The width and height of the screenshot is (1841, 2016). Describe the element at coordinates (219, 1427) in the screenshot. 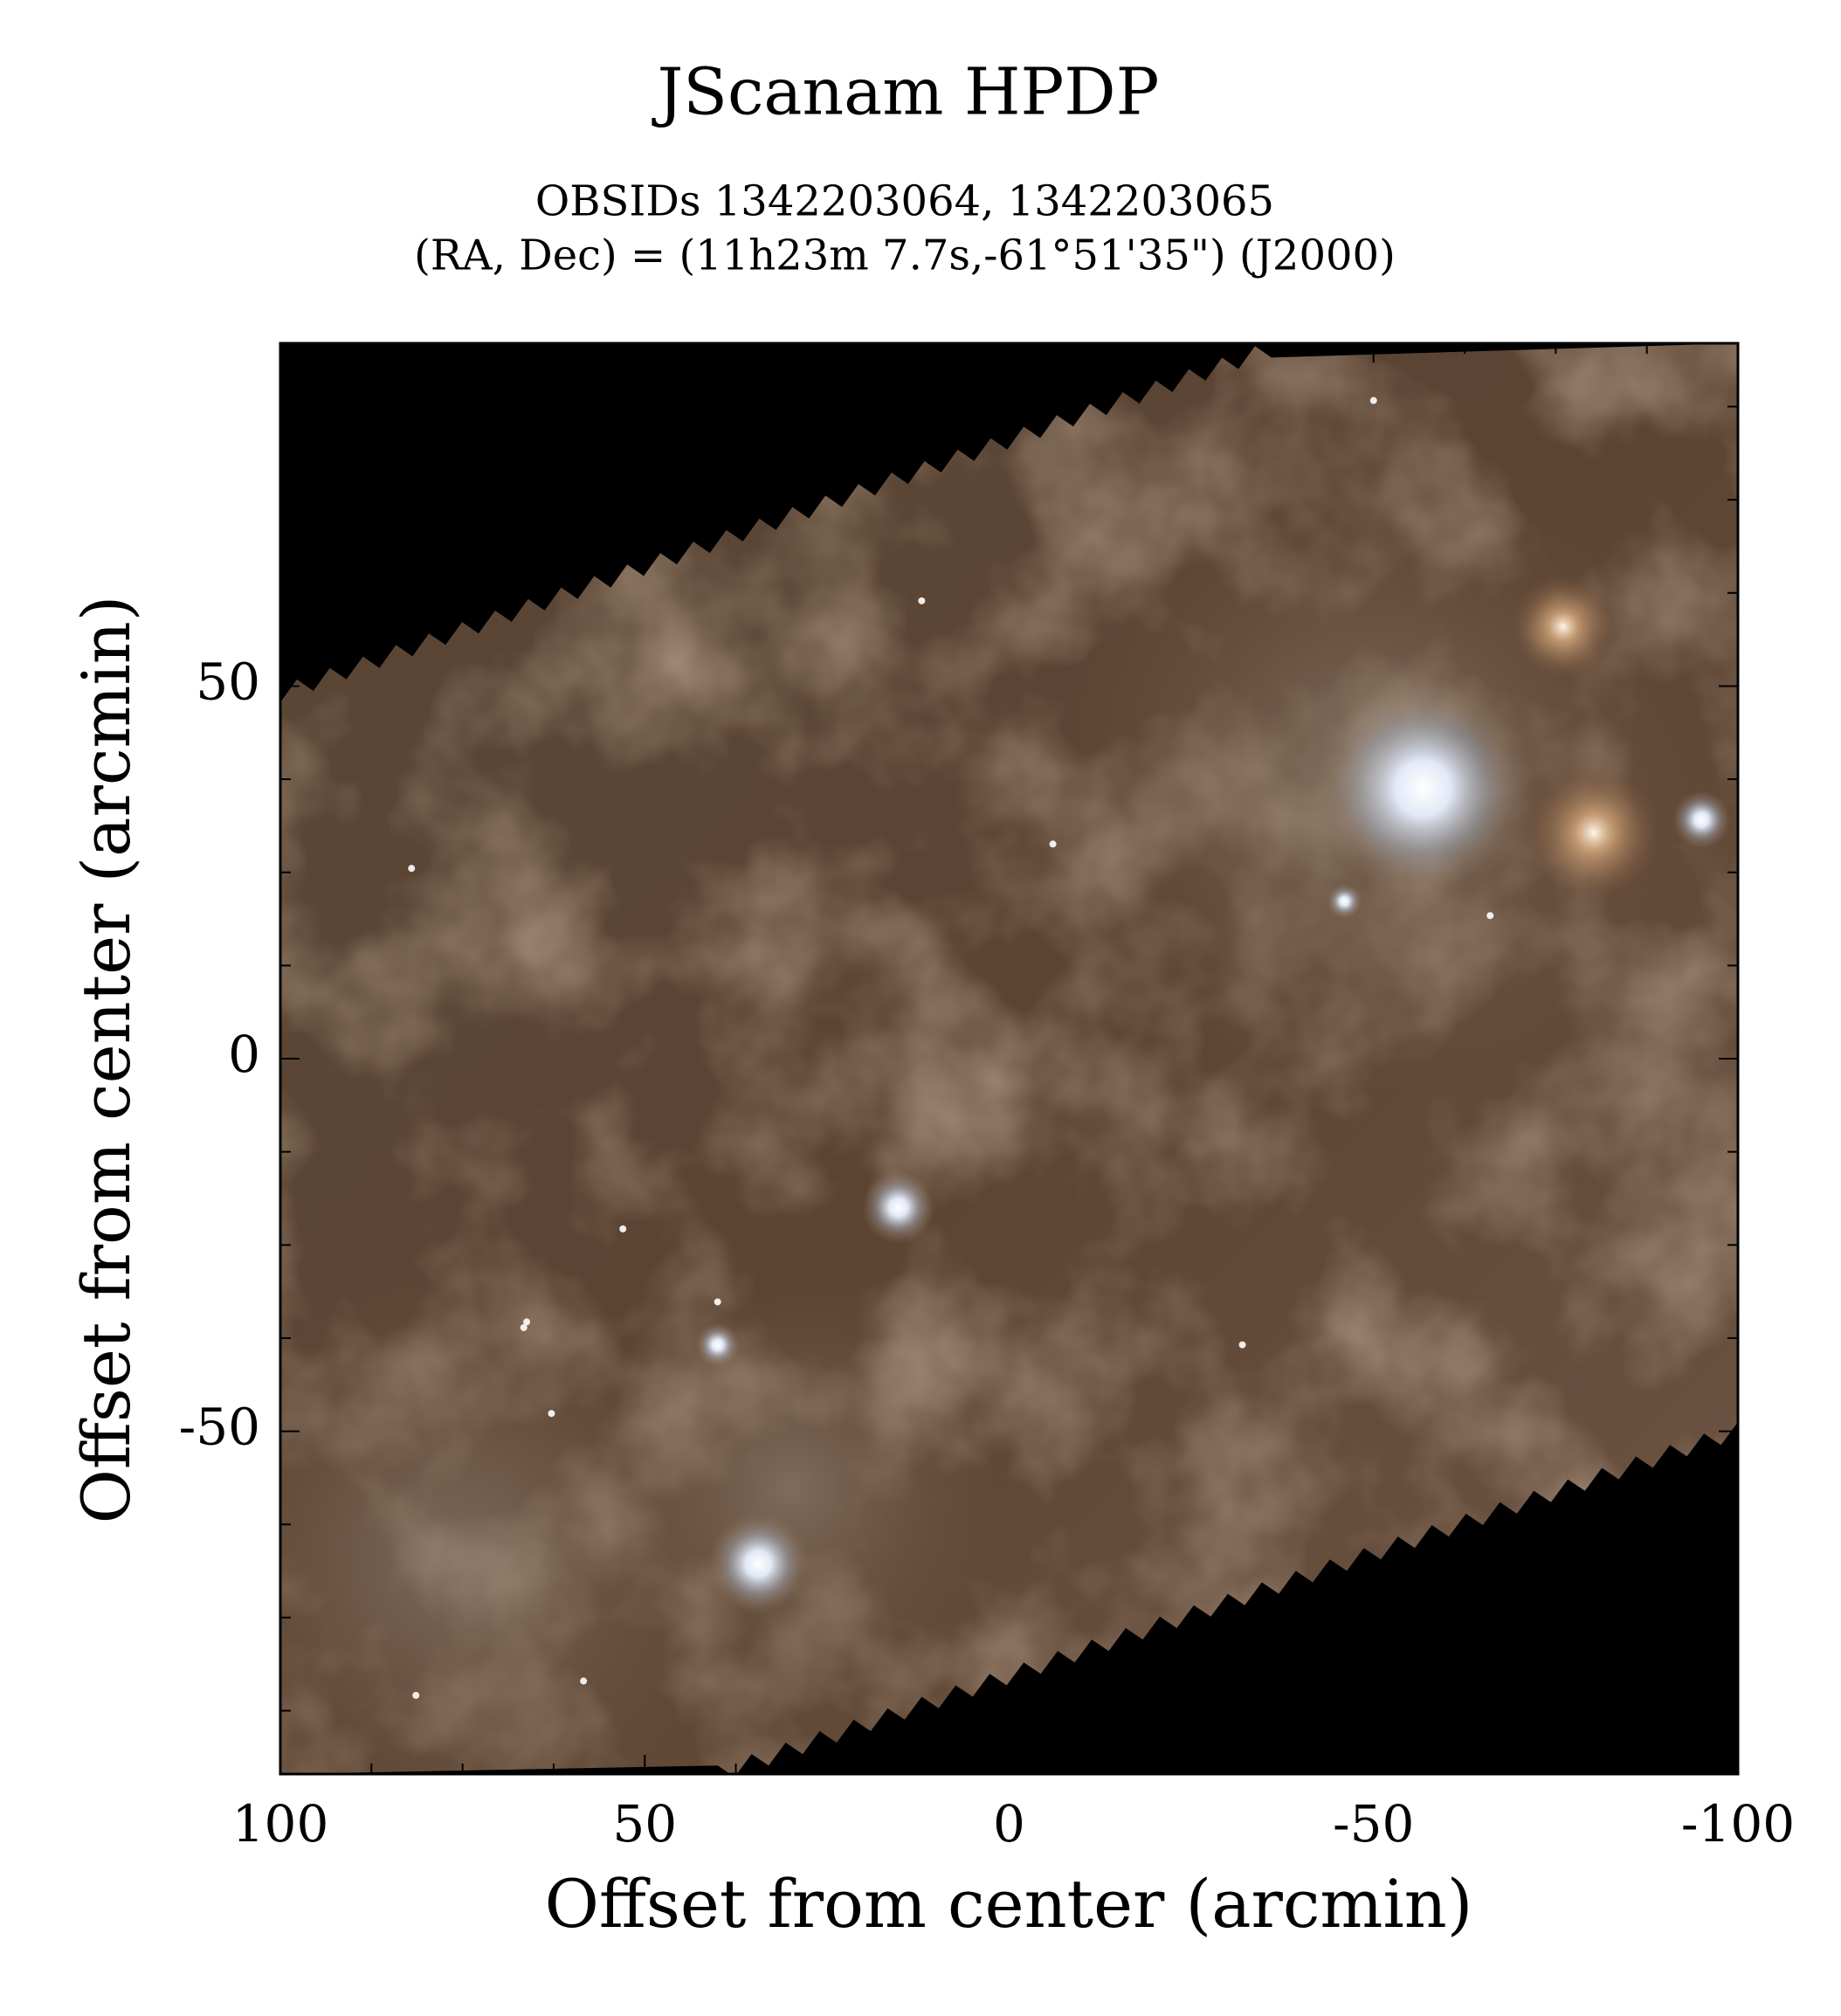

I see `y-tick-label: -50` at that location.